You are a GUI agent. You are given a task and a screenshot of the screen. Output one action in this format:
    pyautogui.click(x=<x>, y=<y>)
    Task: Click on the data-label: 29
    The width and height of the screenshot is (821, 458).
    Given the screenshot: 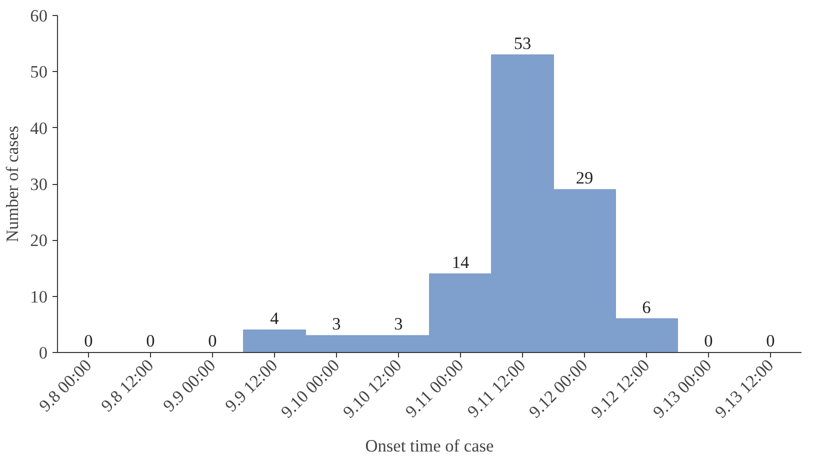 What is the action you would take?
    pyautogui.click(x=585, y=178)
    